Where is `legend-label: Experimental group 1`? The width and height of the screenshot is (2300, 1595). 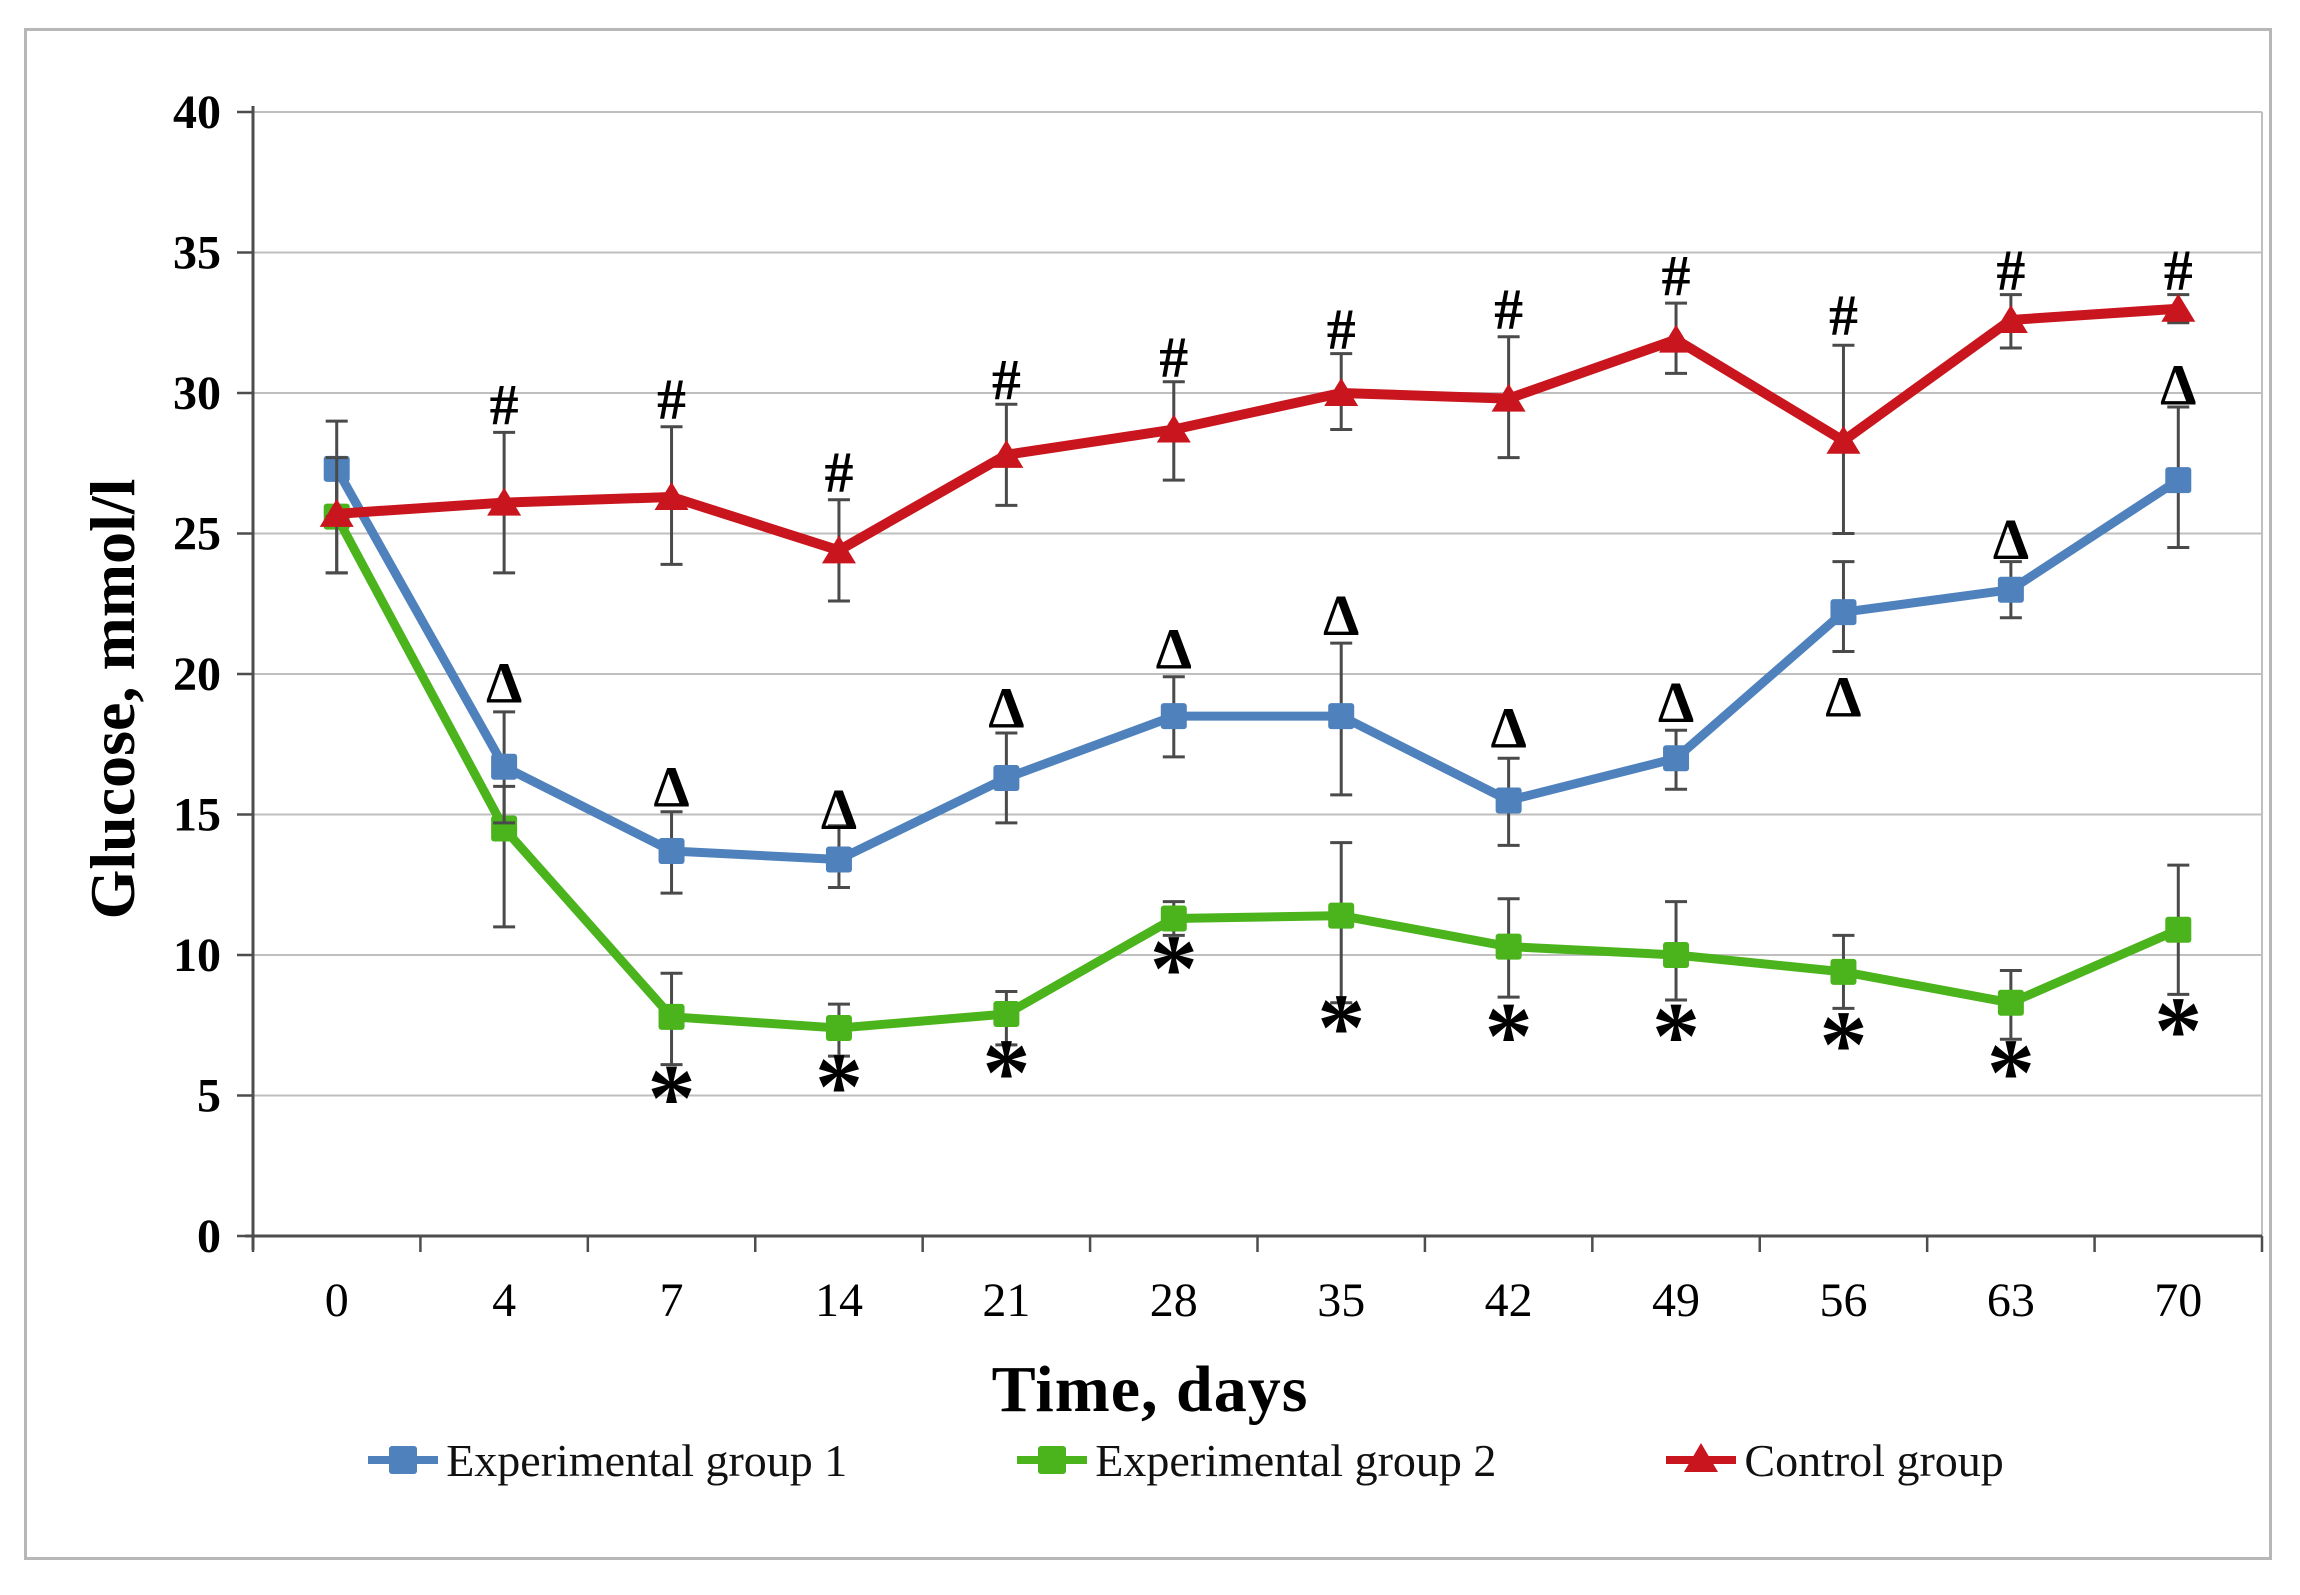 legend-label: Experimental group 1 is located at coordinates (647, 1460).